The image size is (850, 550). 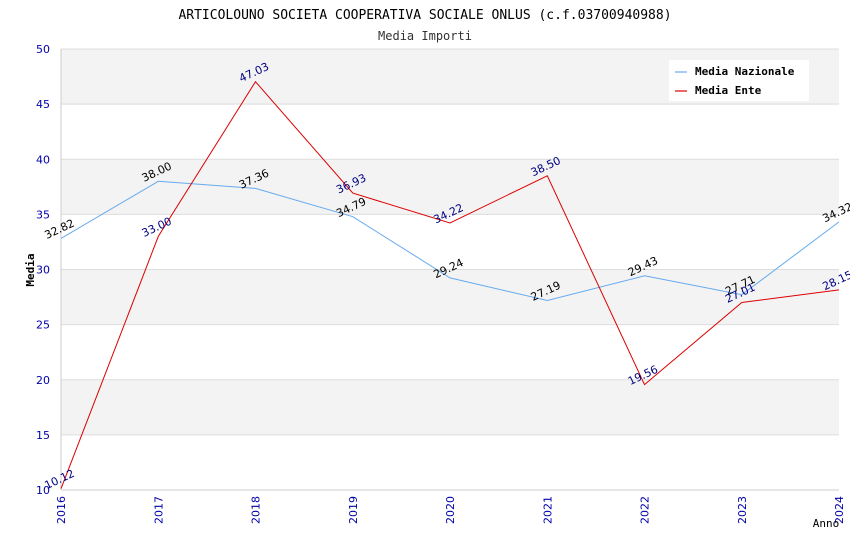 What do you see at coordinates (728, 90) in the screenshot?
I see `legend-label-media-ente: Media Ente` at bounding box center [728, 90].